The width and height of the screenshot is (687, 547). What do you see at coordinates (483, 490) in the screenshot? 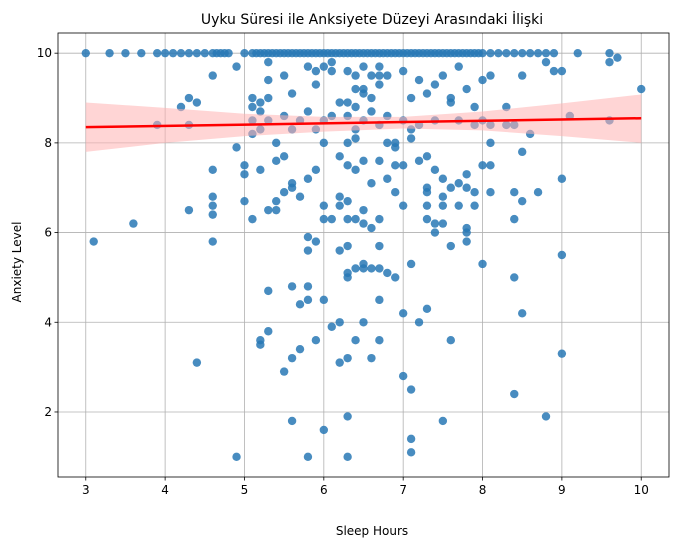
I see `x-tick-label: 8` at bounding box center [483, 490].